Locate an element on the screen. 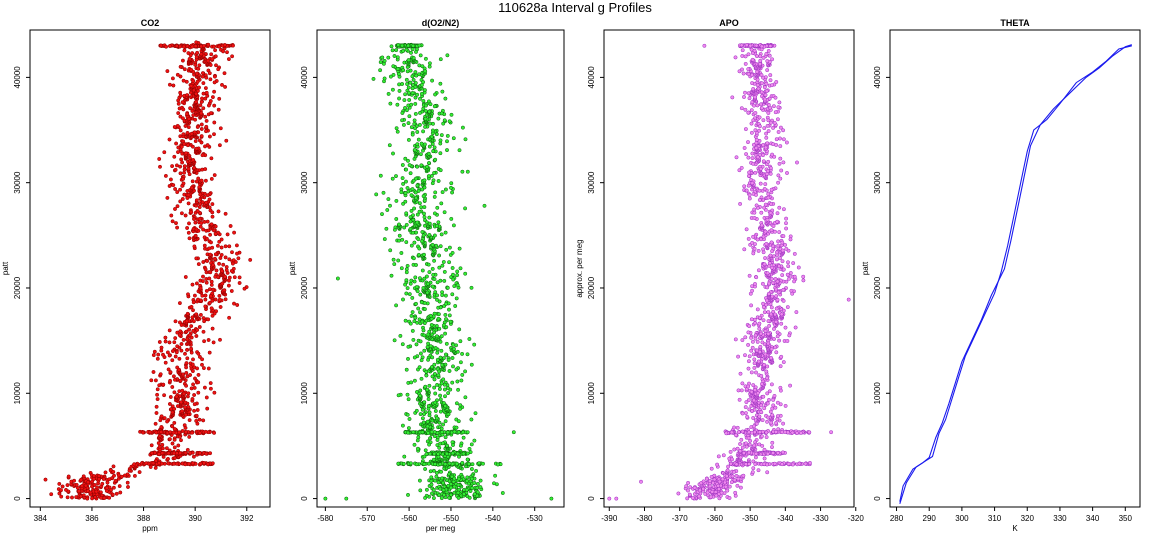 This screenshot has height=550, width=1150. co2-xtick-label: 388 is located at coordinates (144, 518).